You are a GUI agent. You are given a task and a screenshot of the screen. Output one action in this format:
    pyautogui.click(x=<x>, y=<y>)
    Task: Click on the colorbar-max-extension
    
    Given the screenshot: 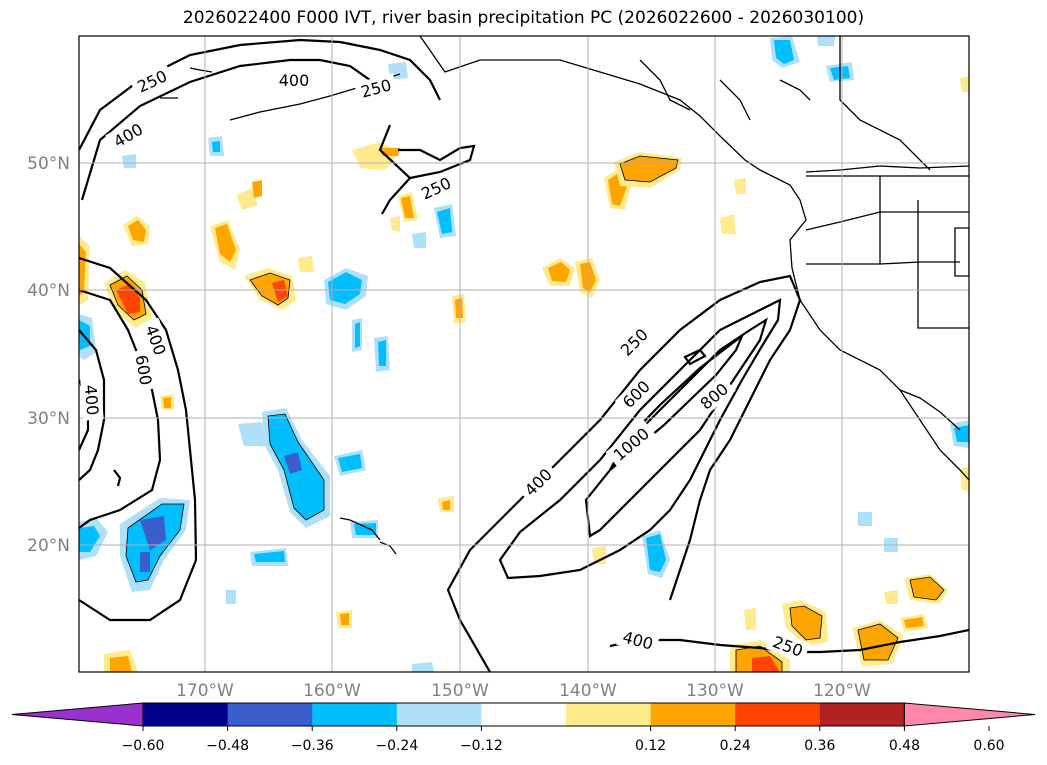 What is the action you would take?
    pyautogui.click(x=969, y=714)
    